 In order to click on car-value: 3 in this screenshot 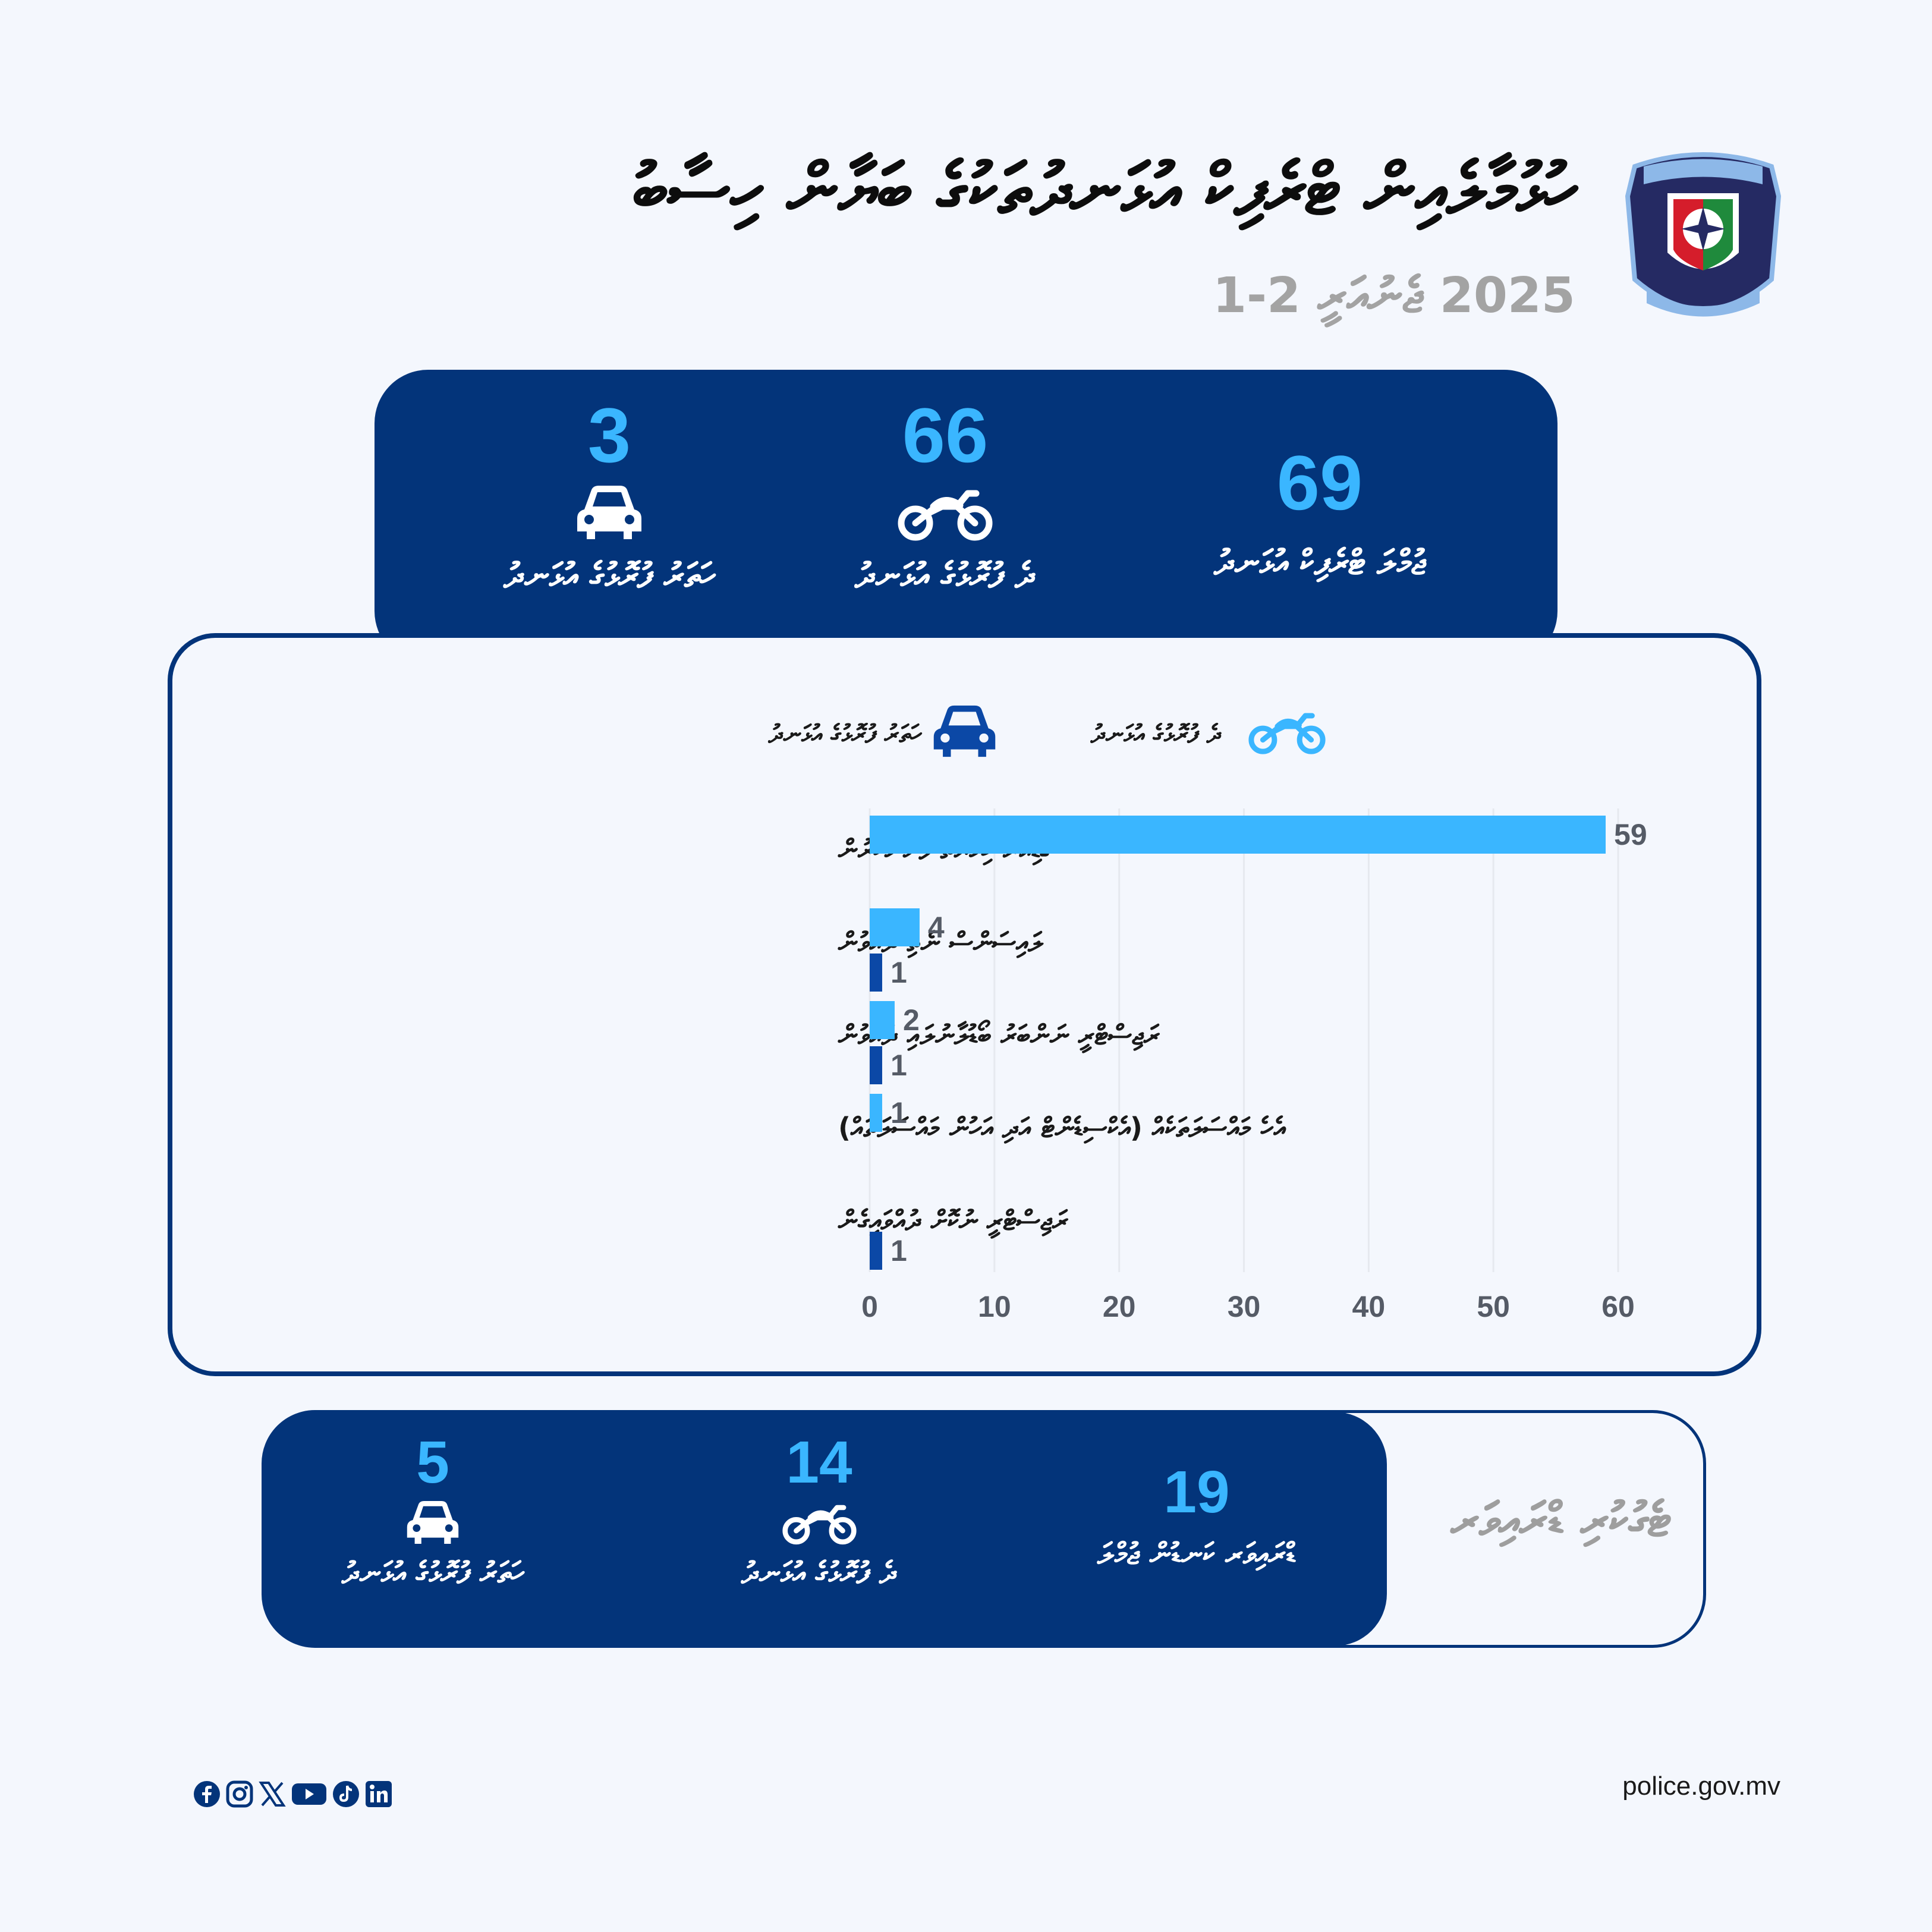, I will do `click(609, 436)`.